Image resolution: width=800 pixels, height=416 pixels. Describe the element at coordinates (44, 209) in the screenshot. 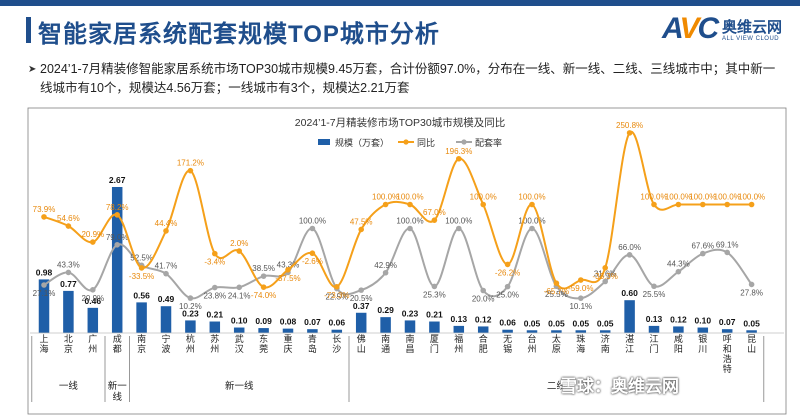

I see `line-1-label: 73.9%` at that location.